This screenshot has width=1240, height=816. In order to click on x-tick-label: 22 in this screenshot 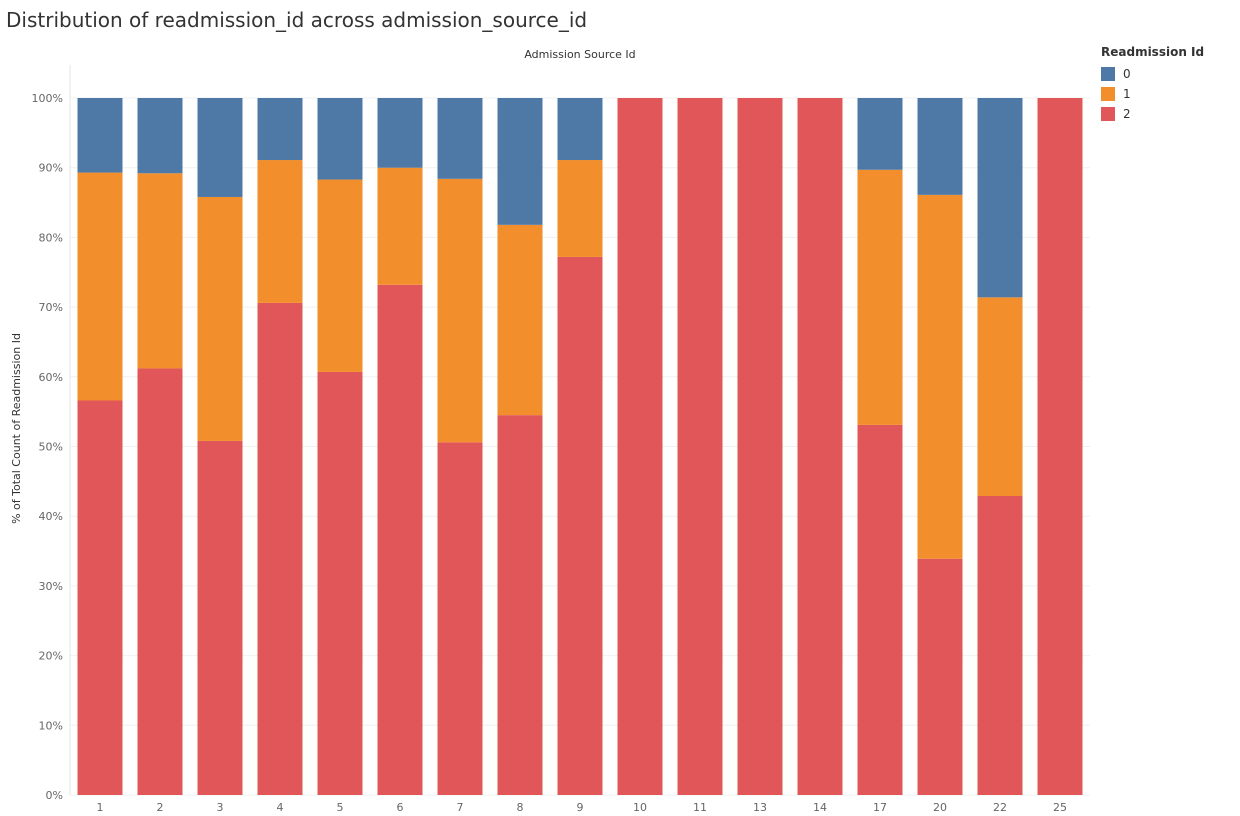, I will do `click(1000, 807)`.